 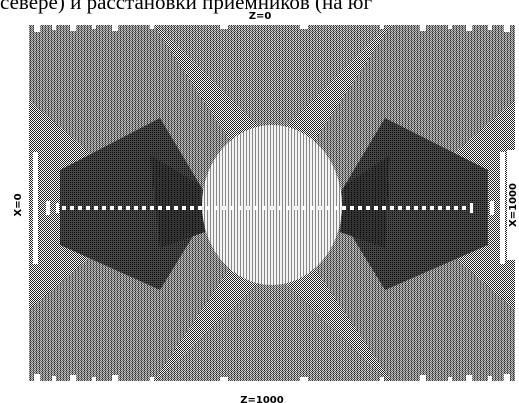 I want to click on bottom-axis-label: Z=1000, so click(x=262, y=399).